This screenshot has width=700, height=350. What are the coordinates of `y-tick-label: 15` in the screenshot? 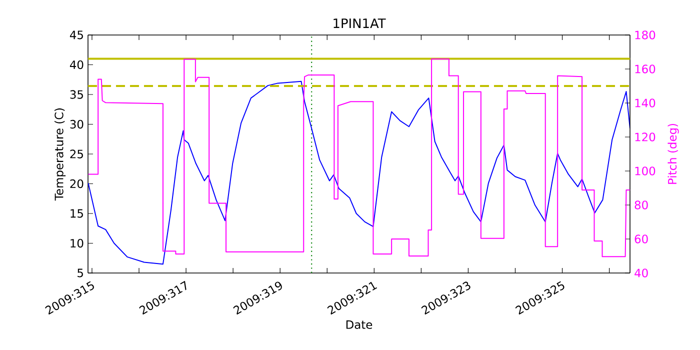 It's located at (76, 213).